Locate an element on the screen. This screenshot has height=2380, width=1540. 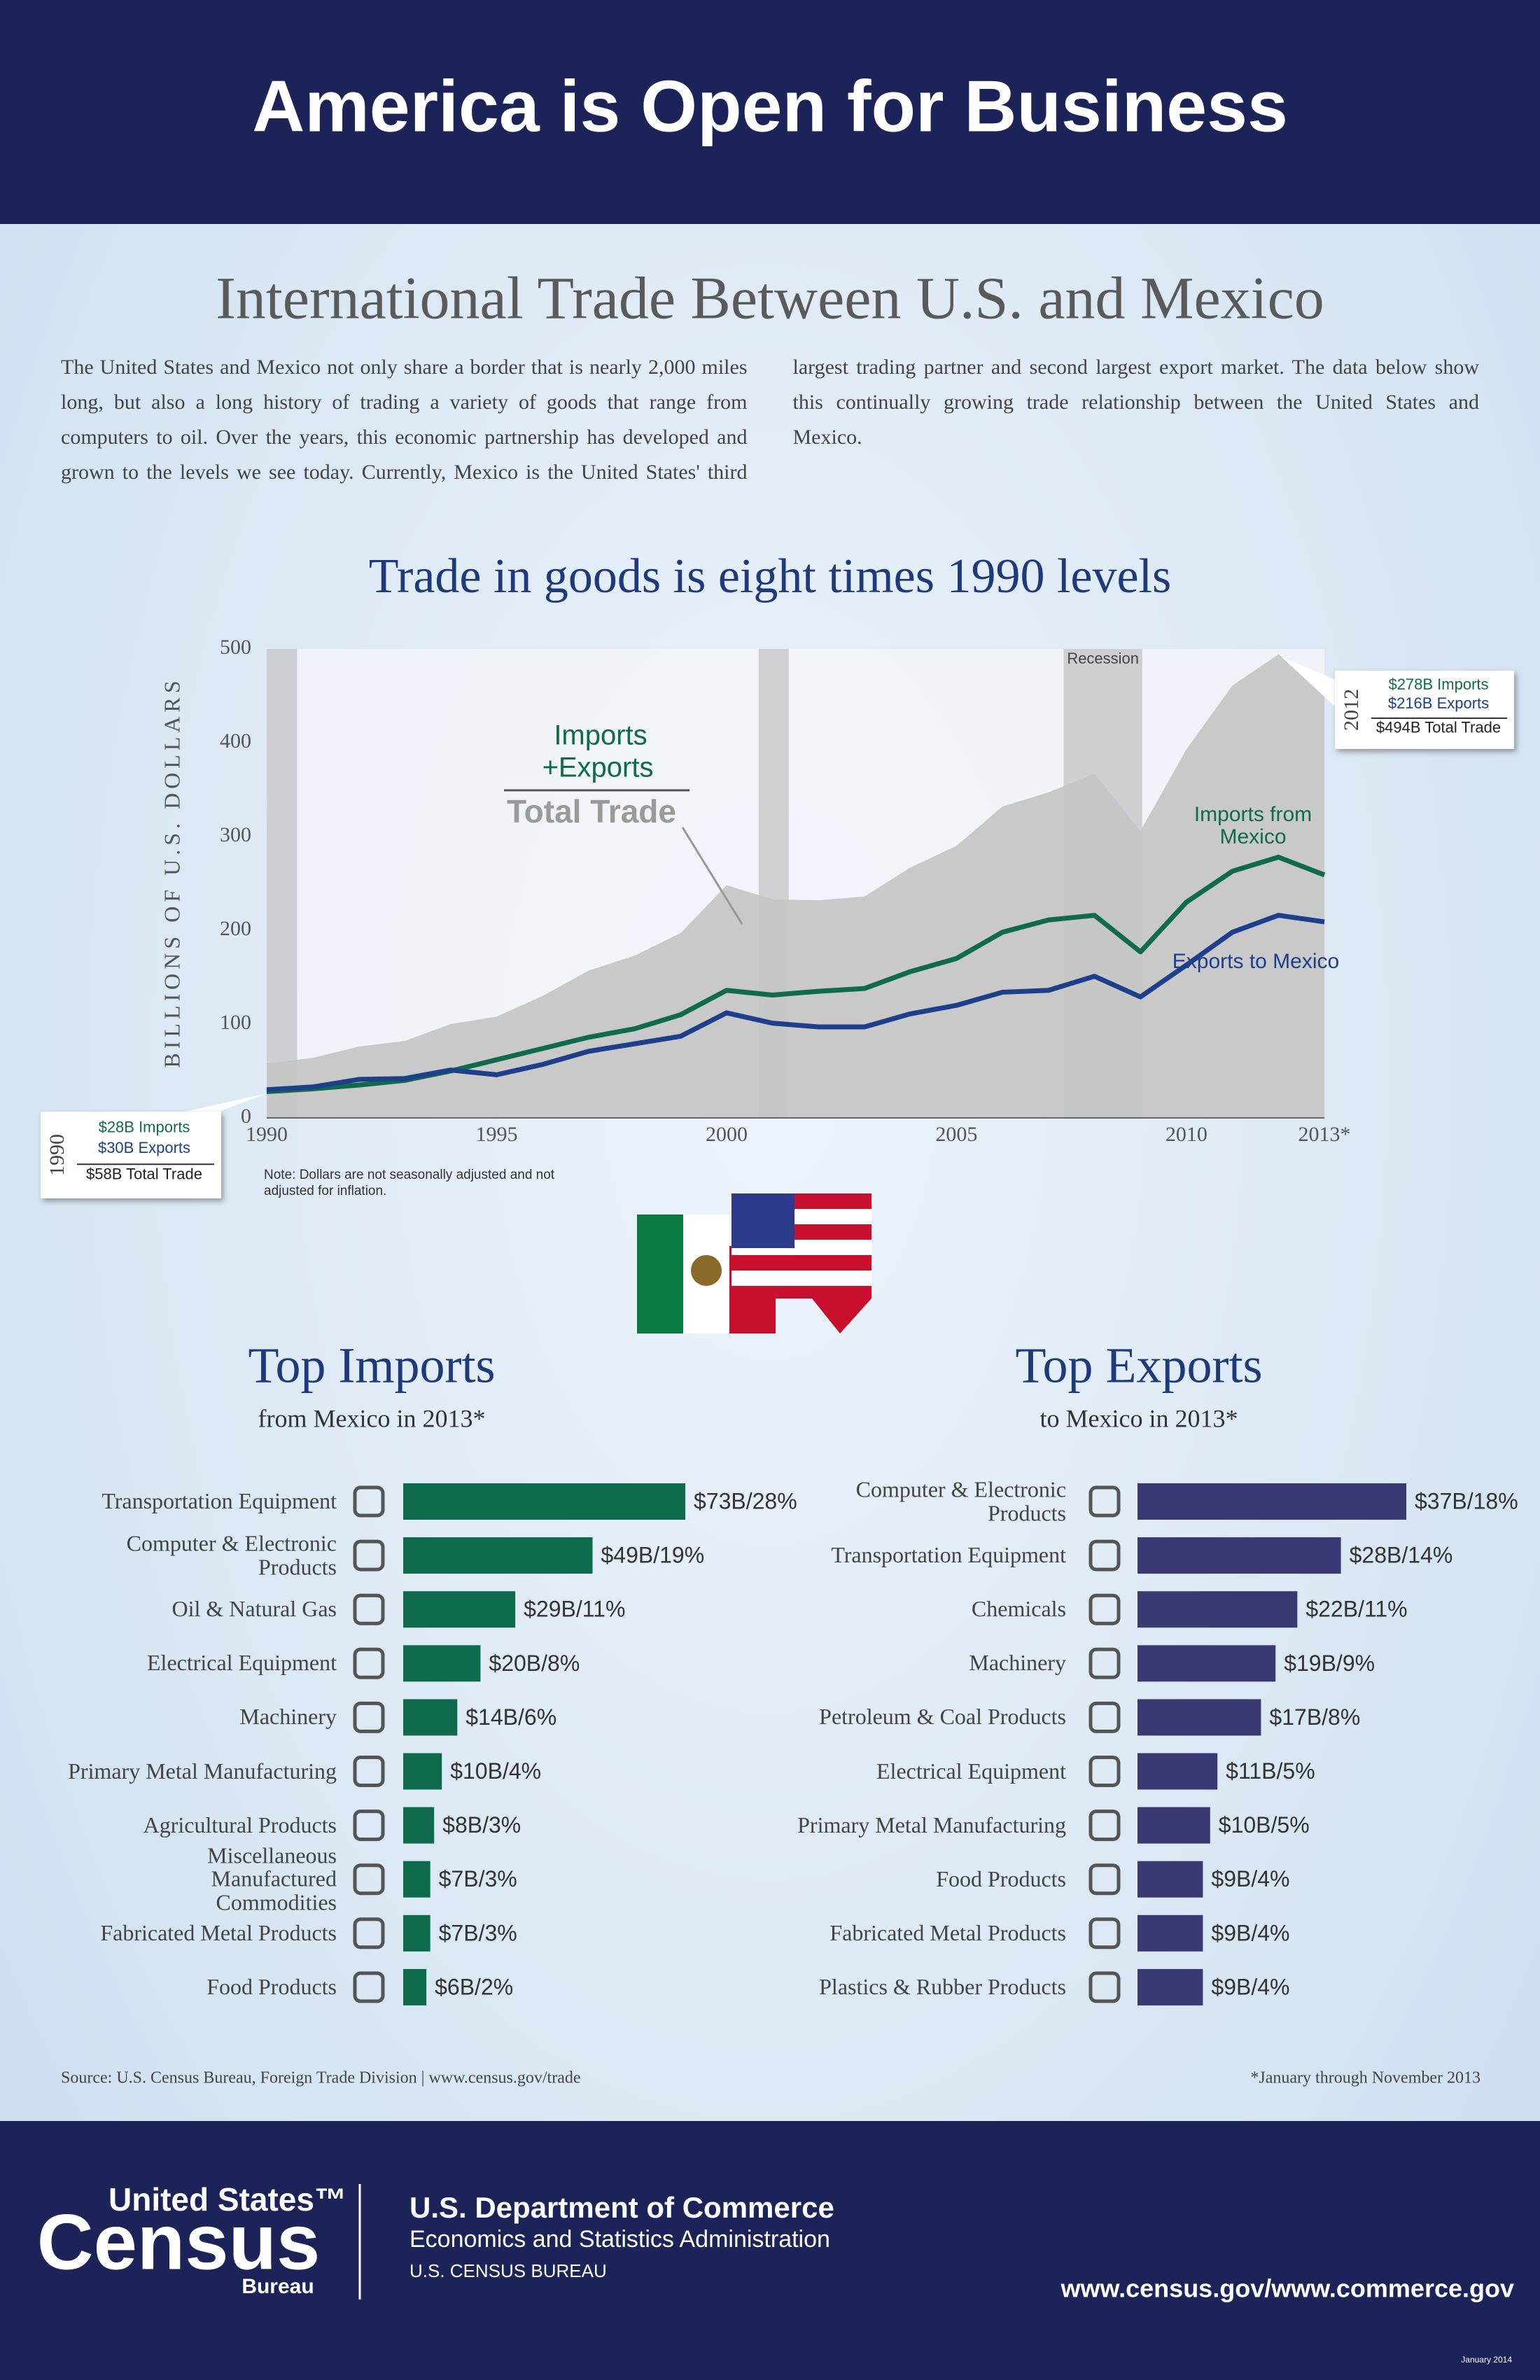
flag-arrow is located at coordinates (842, 1316).